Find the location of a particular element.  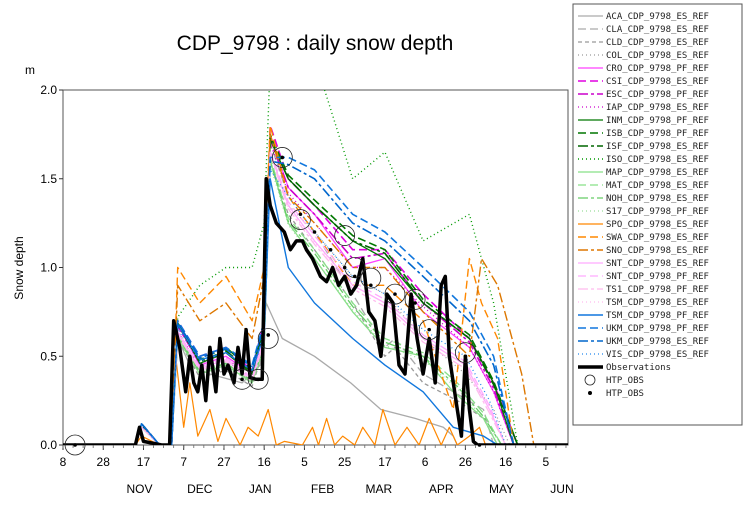

x-tick-label: 16 is located at coordinates (265, 462).